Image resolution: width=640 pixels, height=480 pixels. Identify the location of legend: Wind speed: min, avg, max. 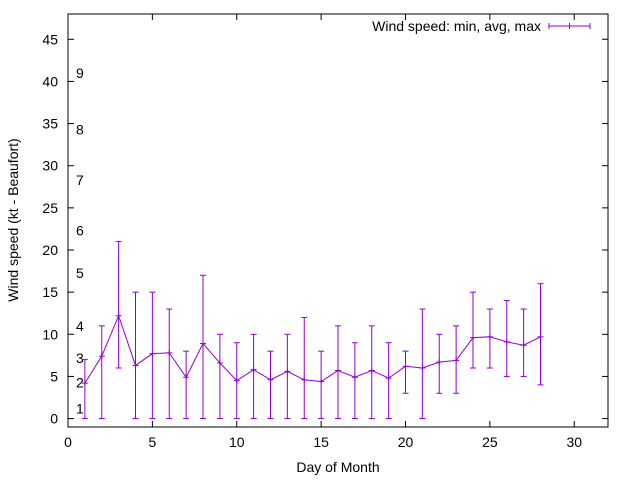
(481, 26).